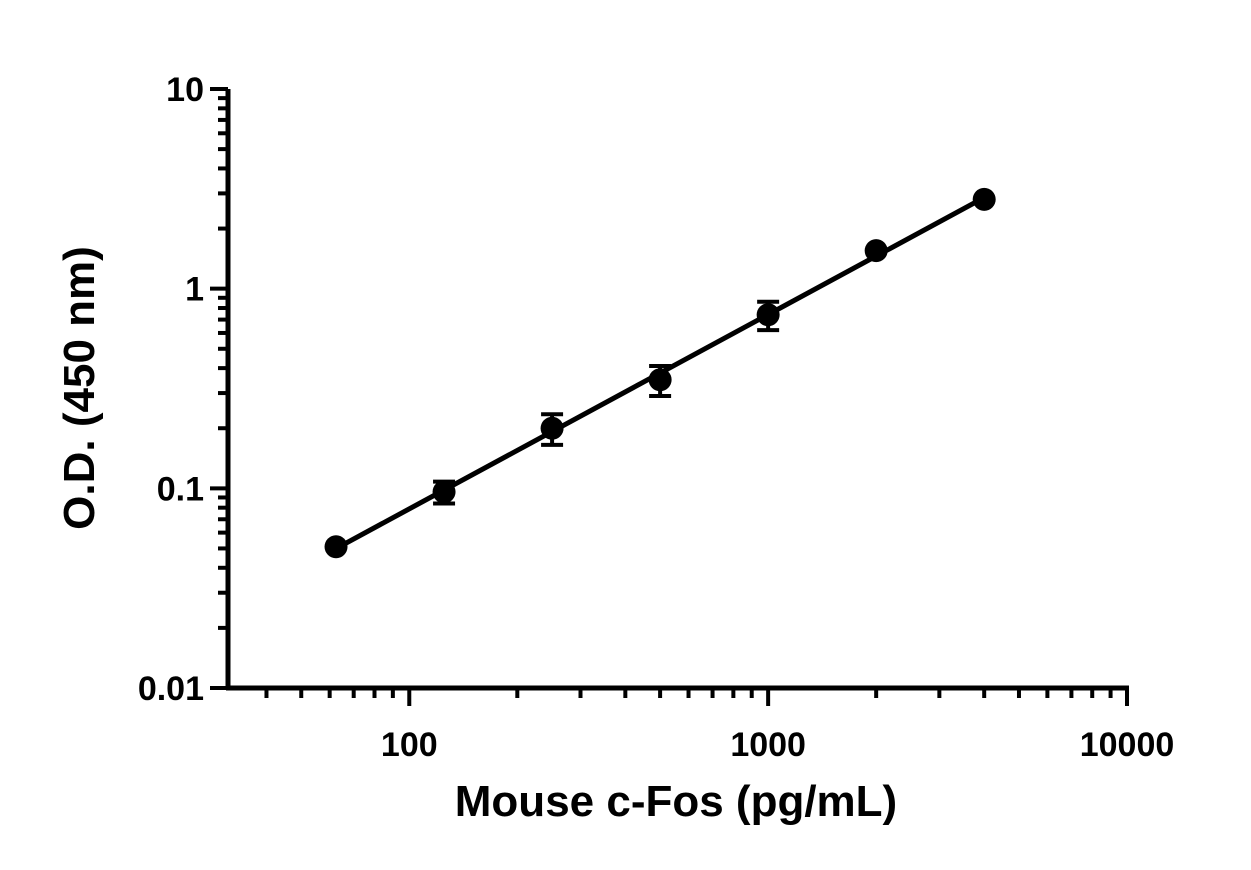 The width and height of the screenshot is (1251, 870). I want to click on y-axis-title: O.D. (450 nm), so click(79, 388).